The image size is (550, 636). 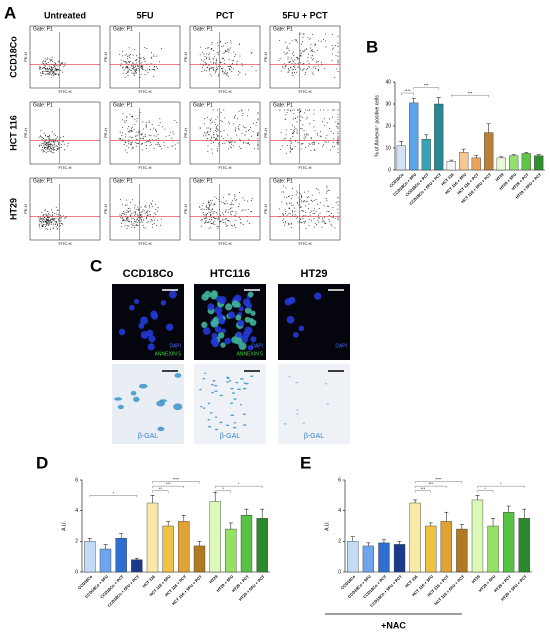 I want to click on y-axis-label: PE-H, so click(x=25, y=209).